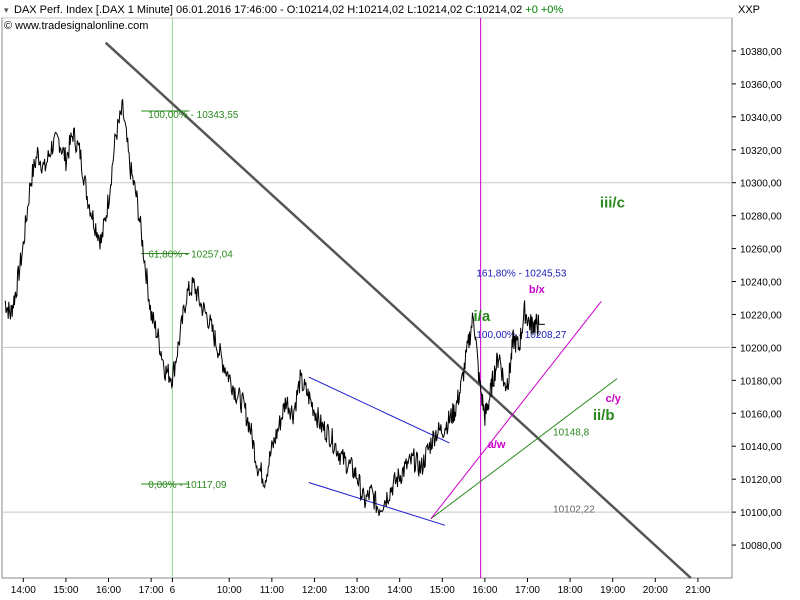  Describe the element at coordinates (612, 590) in the screenshot. I see `x-tick-label: 19:00` at that location.